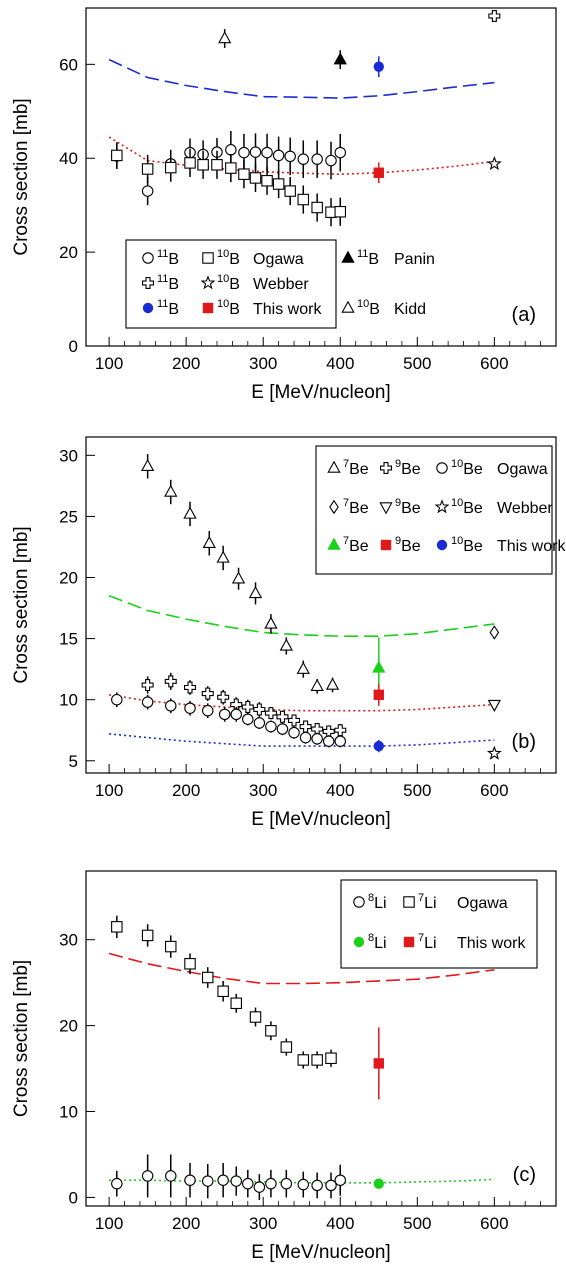  I want to click on legend-source-label: Kidd, so click(410, 309).